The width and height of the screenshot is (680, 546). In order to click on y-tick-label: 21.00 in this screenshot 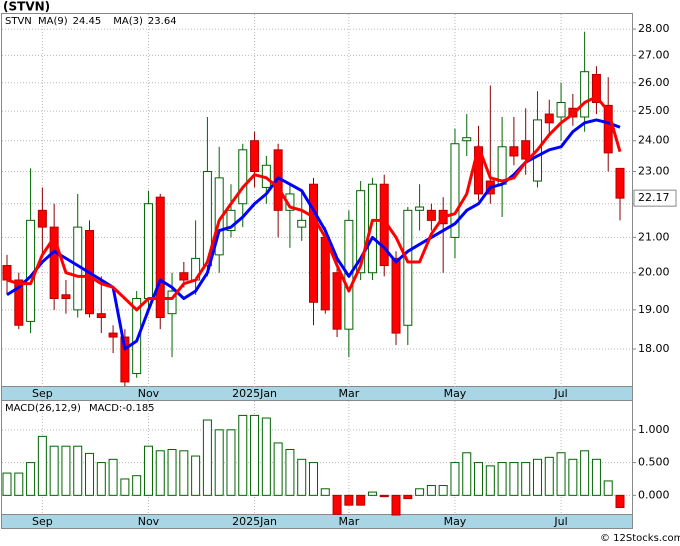, I will do `click(654, 236)`.